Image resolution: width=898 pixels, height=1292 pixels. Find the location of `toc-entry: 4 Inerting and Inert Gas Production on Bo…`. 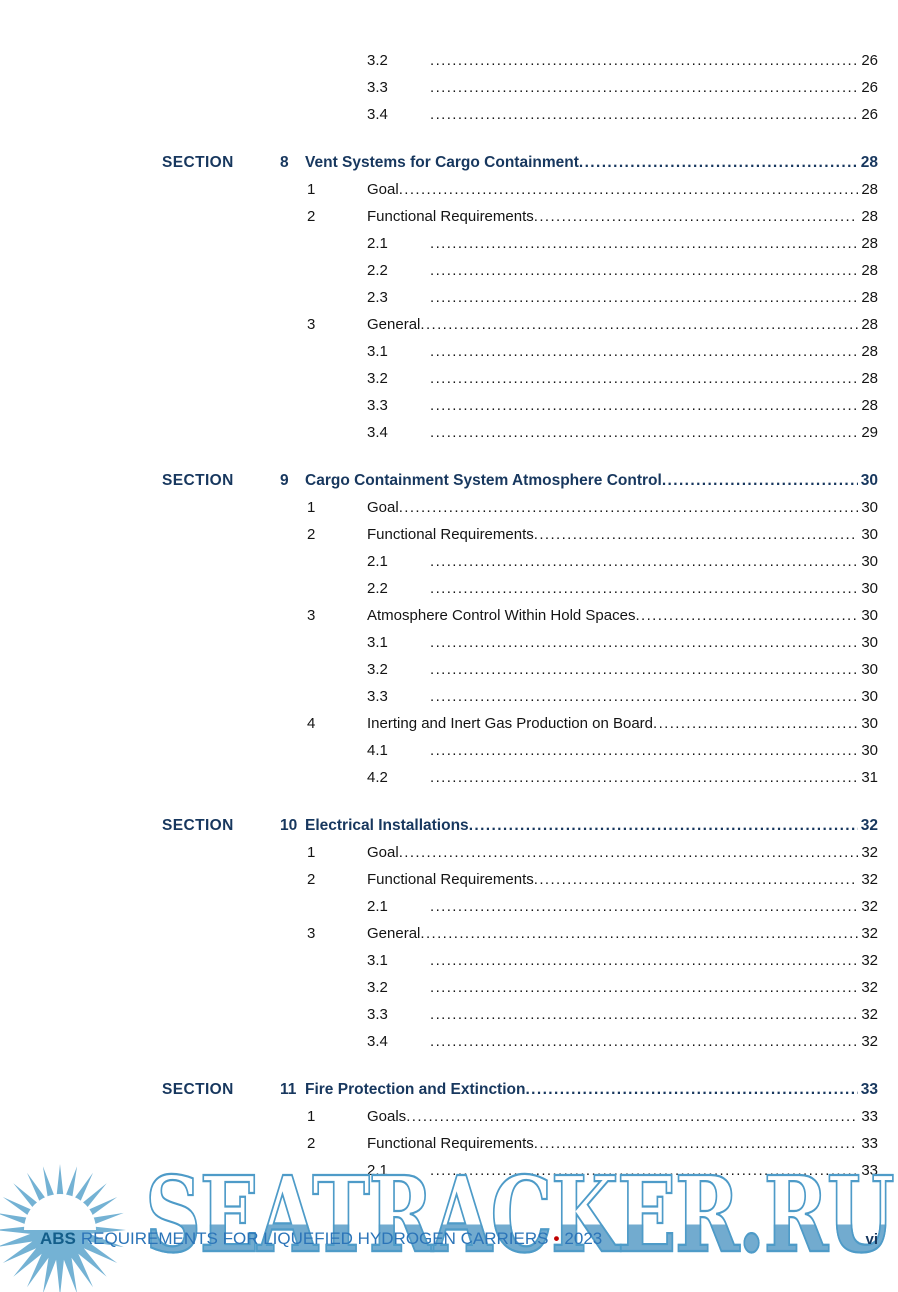

toc-entry: 4 Inerting and Inert Gas Production on Bo… is located at coordinates (520, 723).